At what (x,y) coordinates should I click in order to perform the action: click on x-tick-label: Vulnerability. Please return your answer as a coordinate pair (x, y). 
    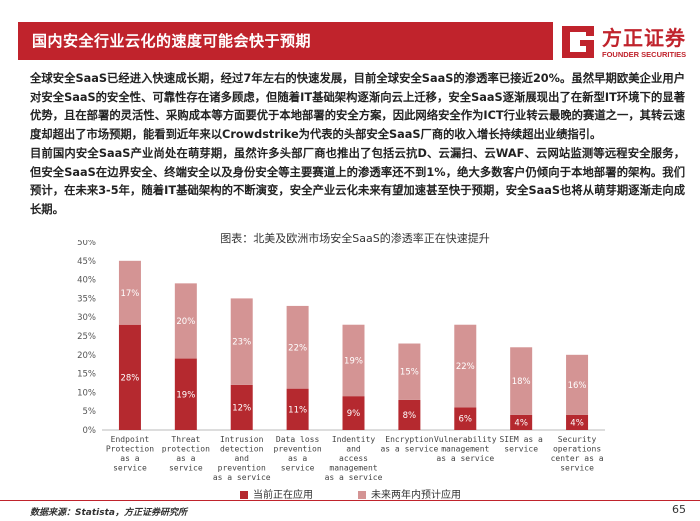
    Looking at the image, I should click on (465, 439).